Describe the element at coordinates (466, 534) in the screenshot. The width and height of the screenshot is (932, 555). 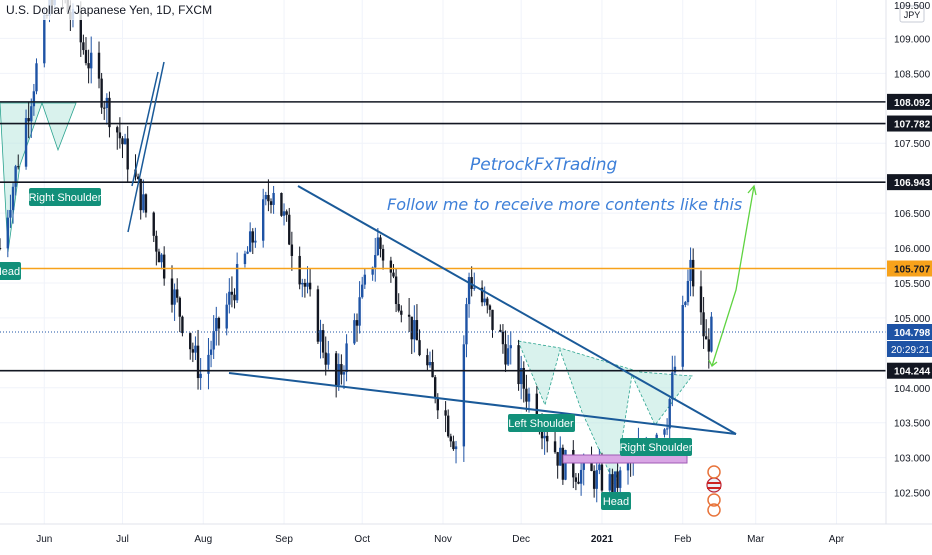
I see `time-axis: Jun Jul Aug Sep Oct Nov Dec 2021 Feb Mar Apr` at that location.